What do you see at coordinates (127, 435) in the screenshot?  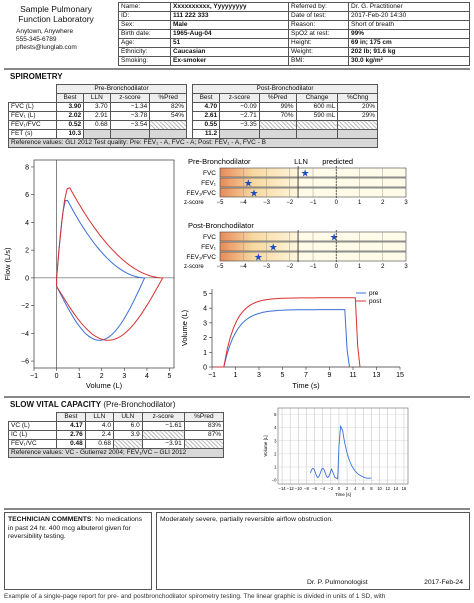 I see `svc-value: 3.9` at bounding box center [127, 435].